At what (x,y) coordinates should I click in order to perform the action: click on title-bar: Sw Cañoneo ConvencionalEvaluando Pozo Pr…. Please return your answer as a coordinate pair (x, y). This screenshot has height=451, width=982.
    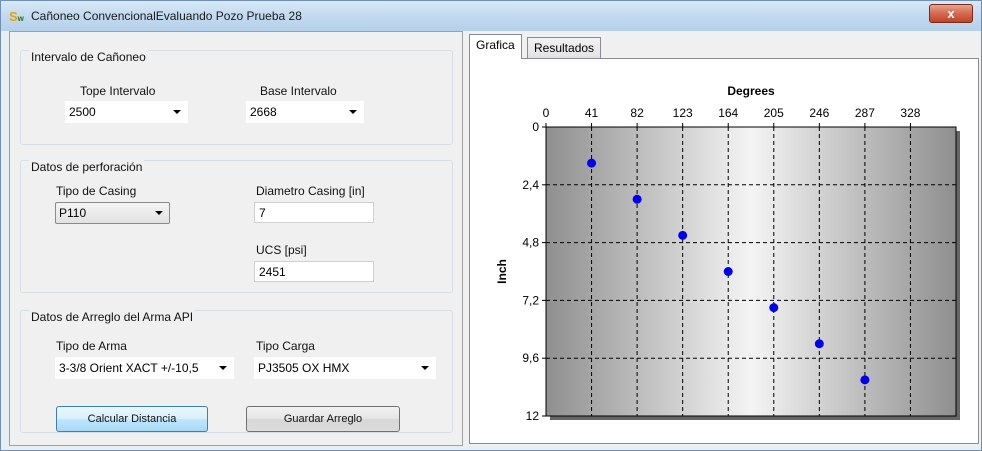
    Looking at the image, I should click on (491, 16).